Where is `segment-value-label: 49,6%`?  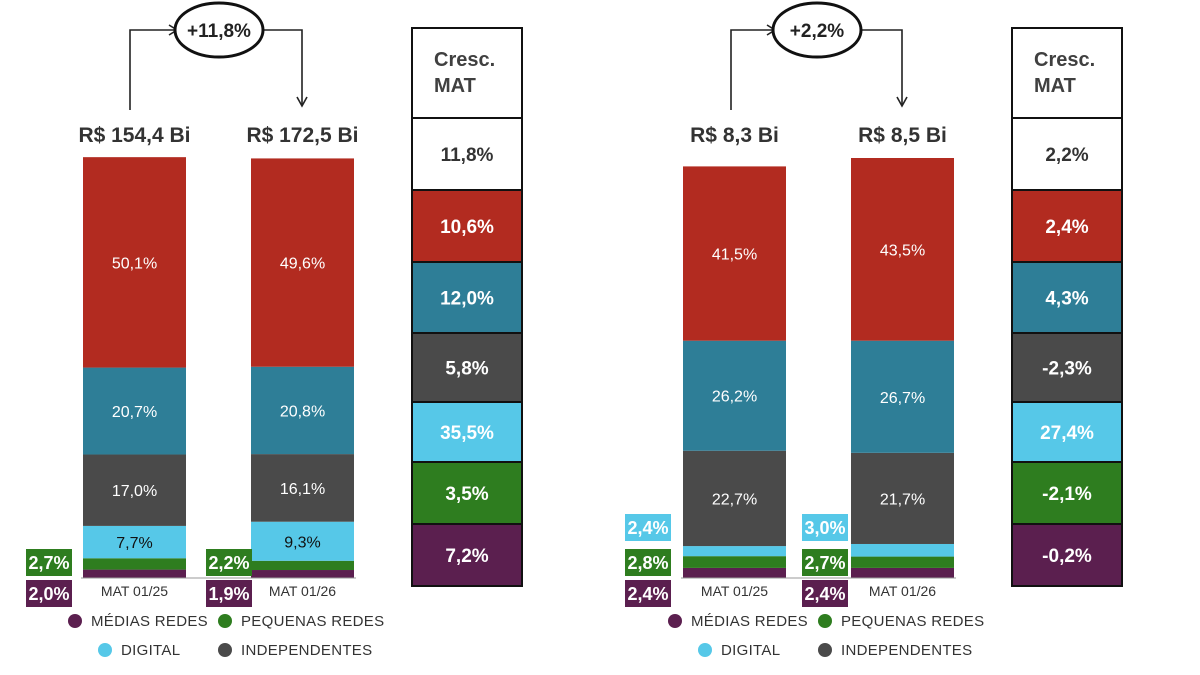
segment-value-label: 49,6% is located at coordinates (302, 264).